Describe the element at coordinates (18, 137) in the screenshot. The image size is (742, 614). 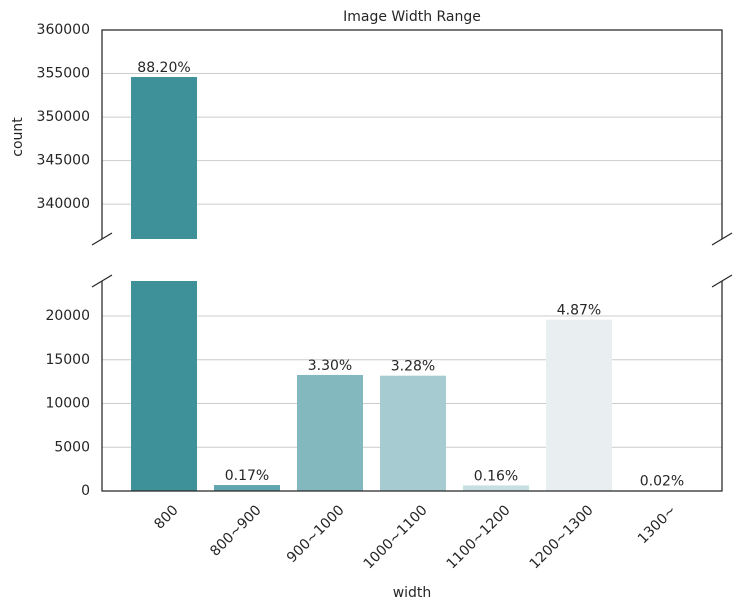
I see `y-axis-label: count` at that location.